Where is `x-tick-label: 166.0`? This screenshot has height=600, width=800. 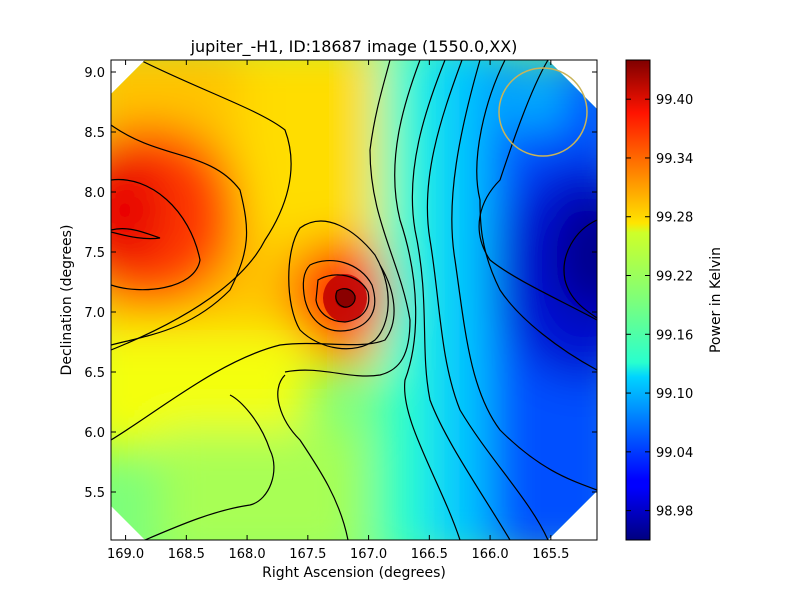 x-tick-label: 166.0 is located at coordinates (489, 554).